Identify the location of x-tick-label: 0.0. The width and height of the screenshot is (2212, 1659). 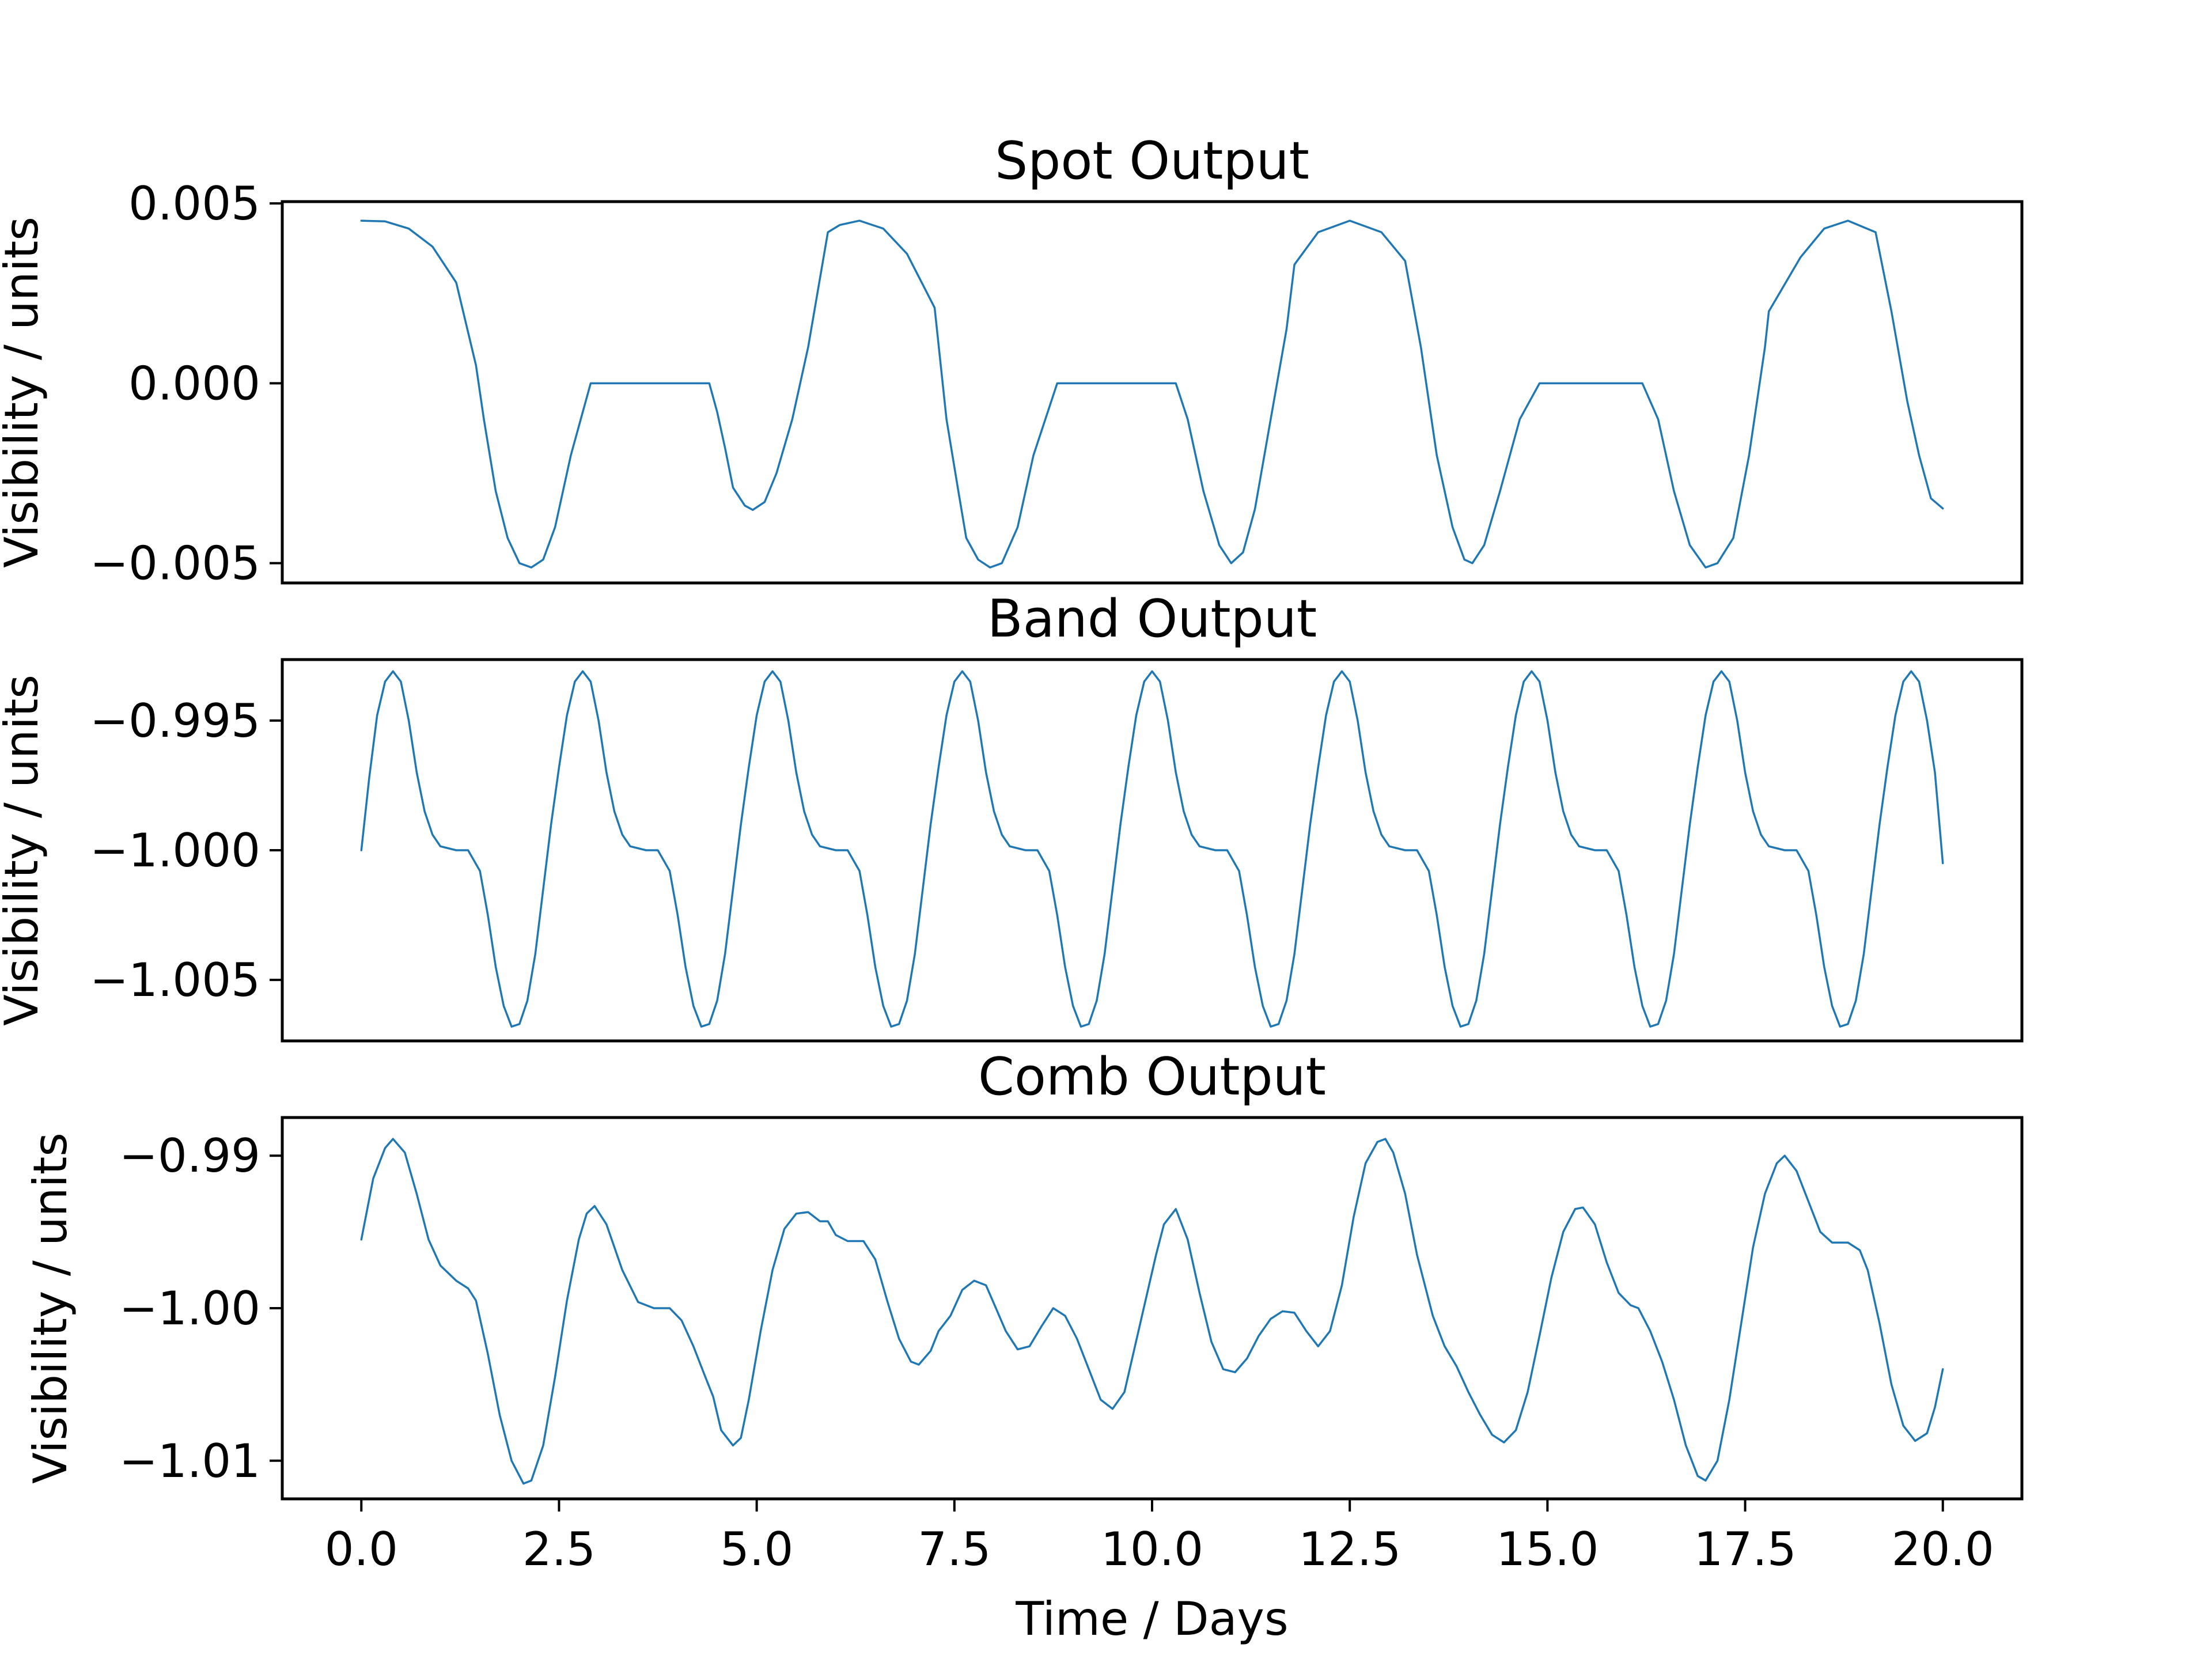
(361, 1549).